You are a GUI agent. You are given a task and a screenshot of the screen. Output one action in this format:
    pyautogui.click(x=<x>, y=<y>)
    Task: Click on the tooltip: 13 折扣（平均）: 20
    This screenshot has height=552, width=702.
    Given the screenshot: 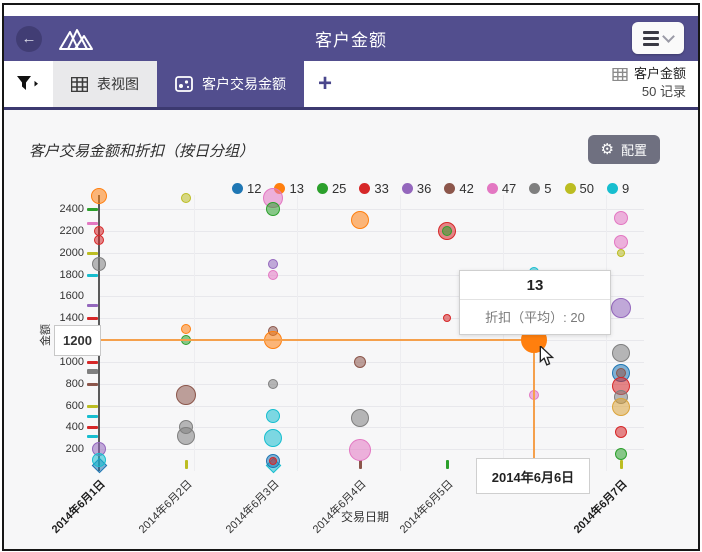 What is the action you would take?
    pyautogui.click(x=535, y=302)
    